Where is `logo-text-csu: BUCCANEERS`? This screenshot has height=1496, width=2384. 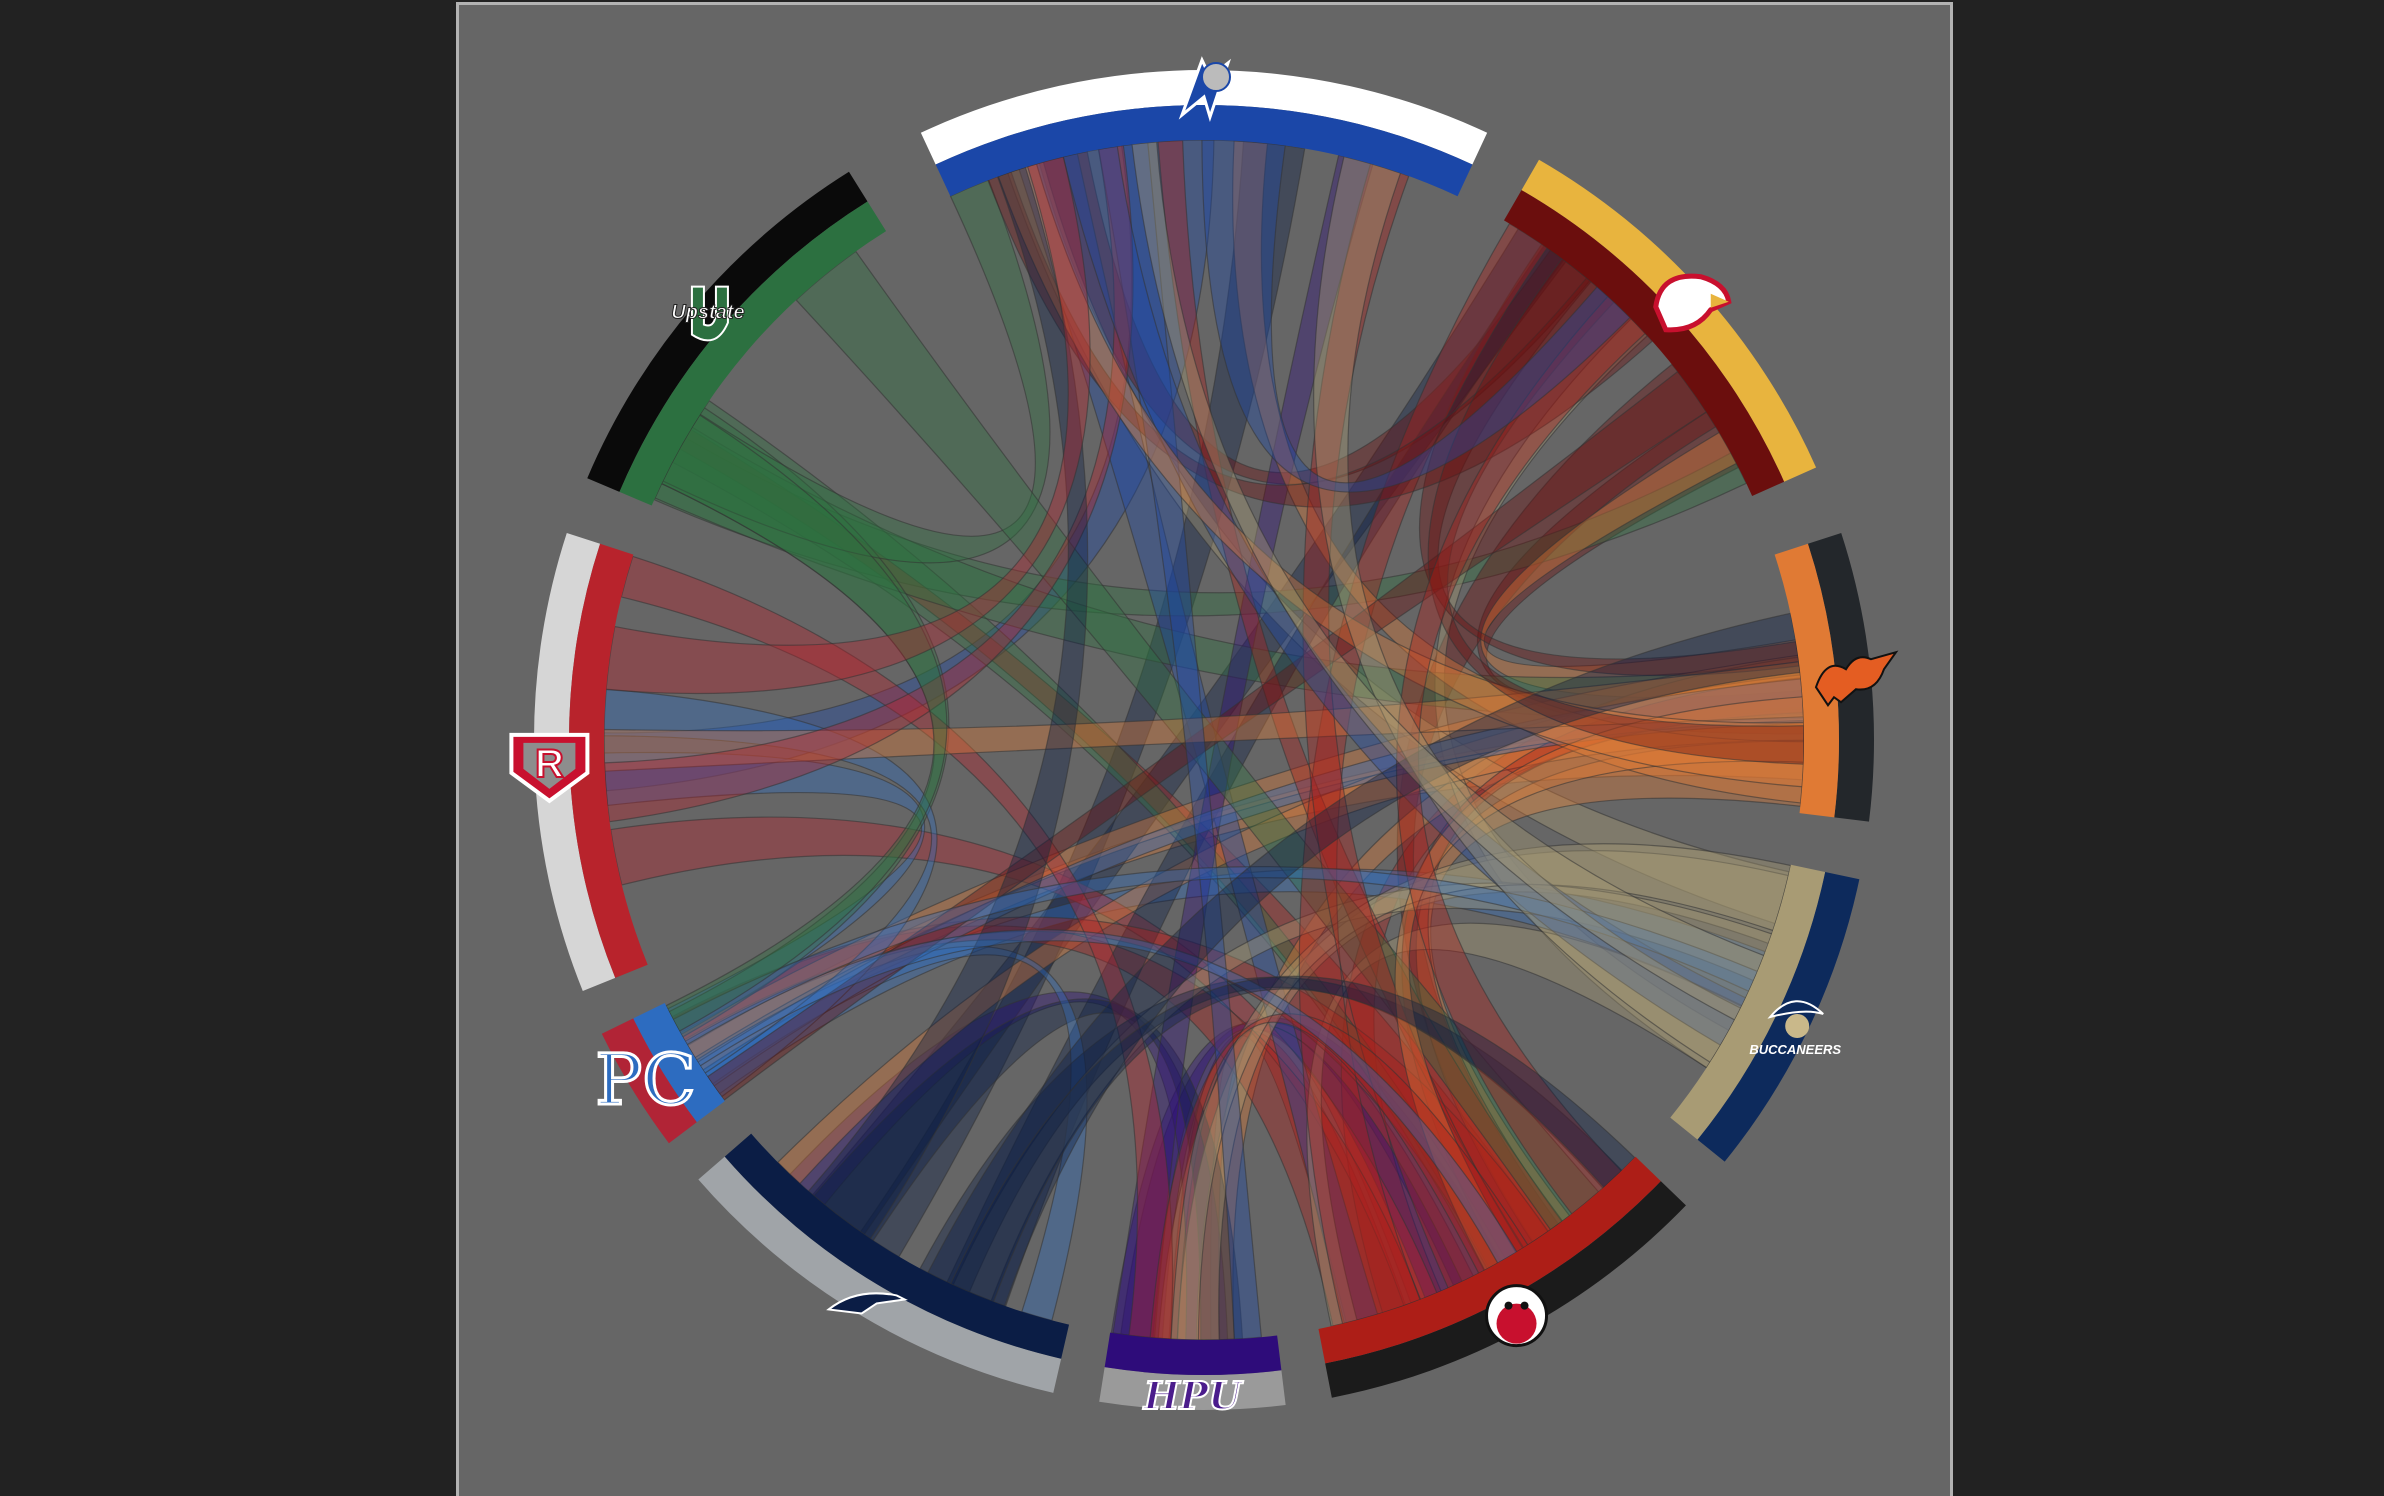 logo-text-csu: BUCCANEERS is located at coordinates (1795, 1049).